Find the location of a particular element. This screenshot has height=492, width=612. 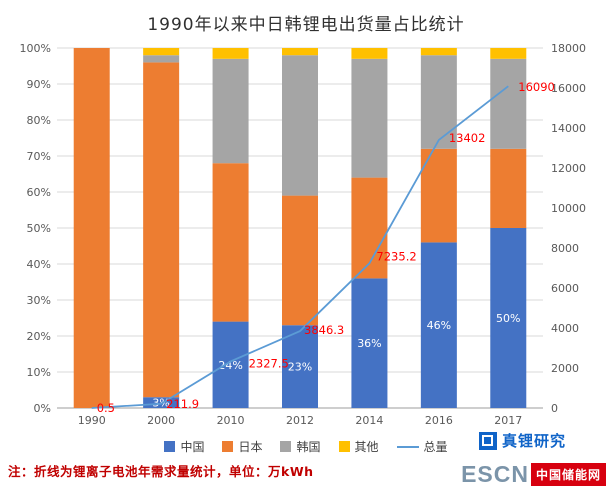

svg-text: 80% is located at coordinates (39, 120).